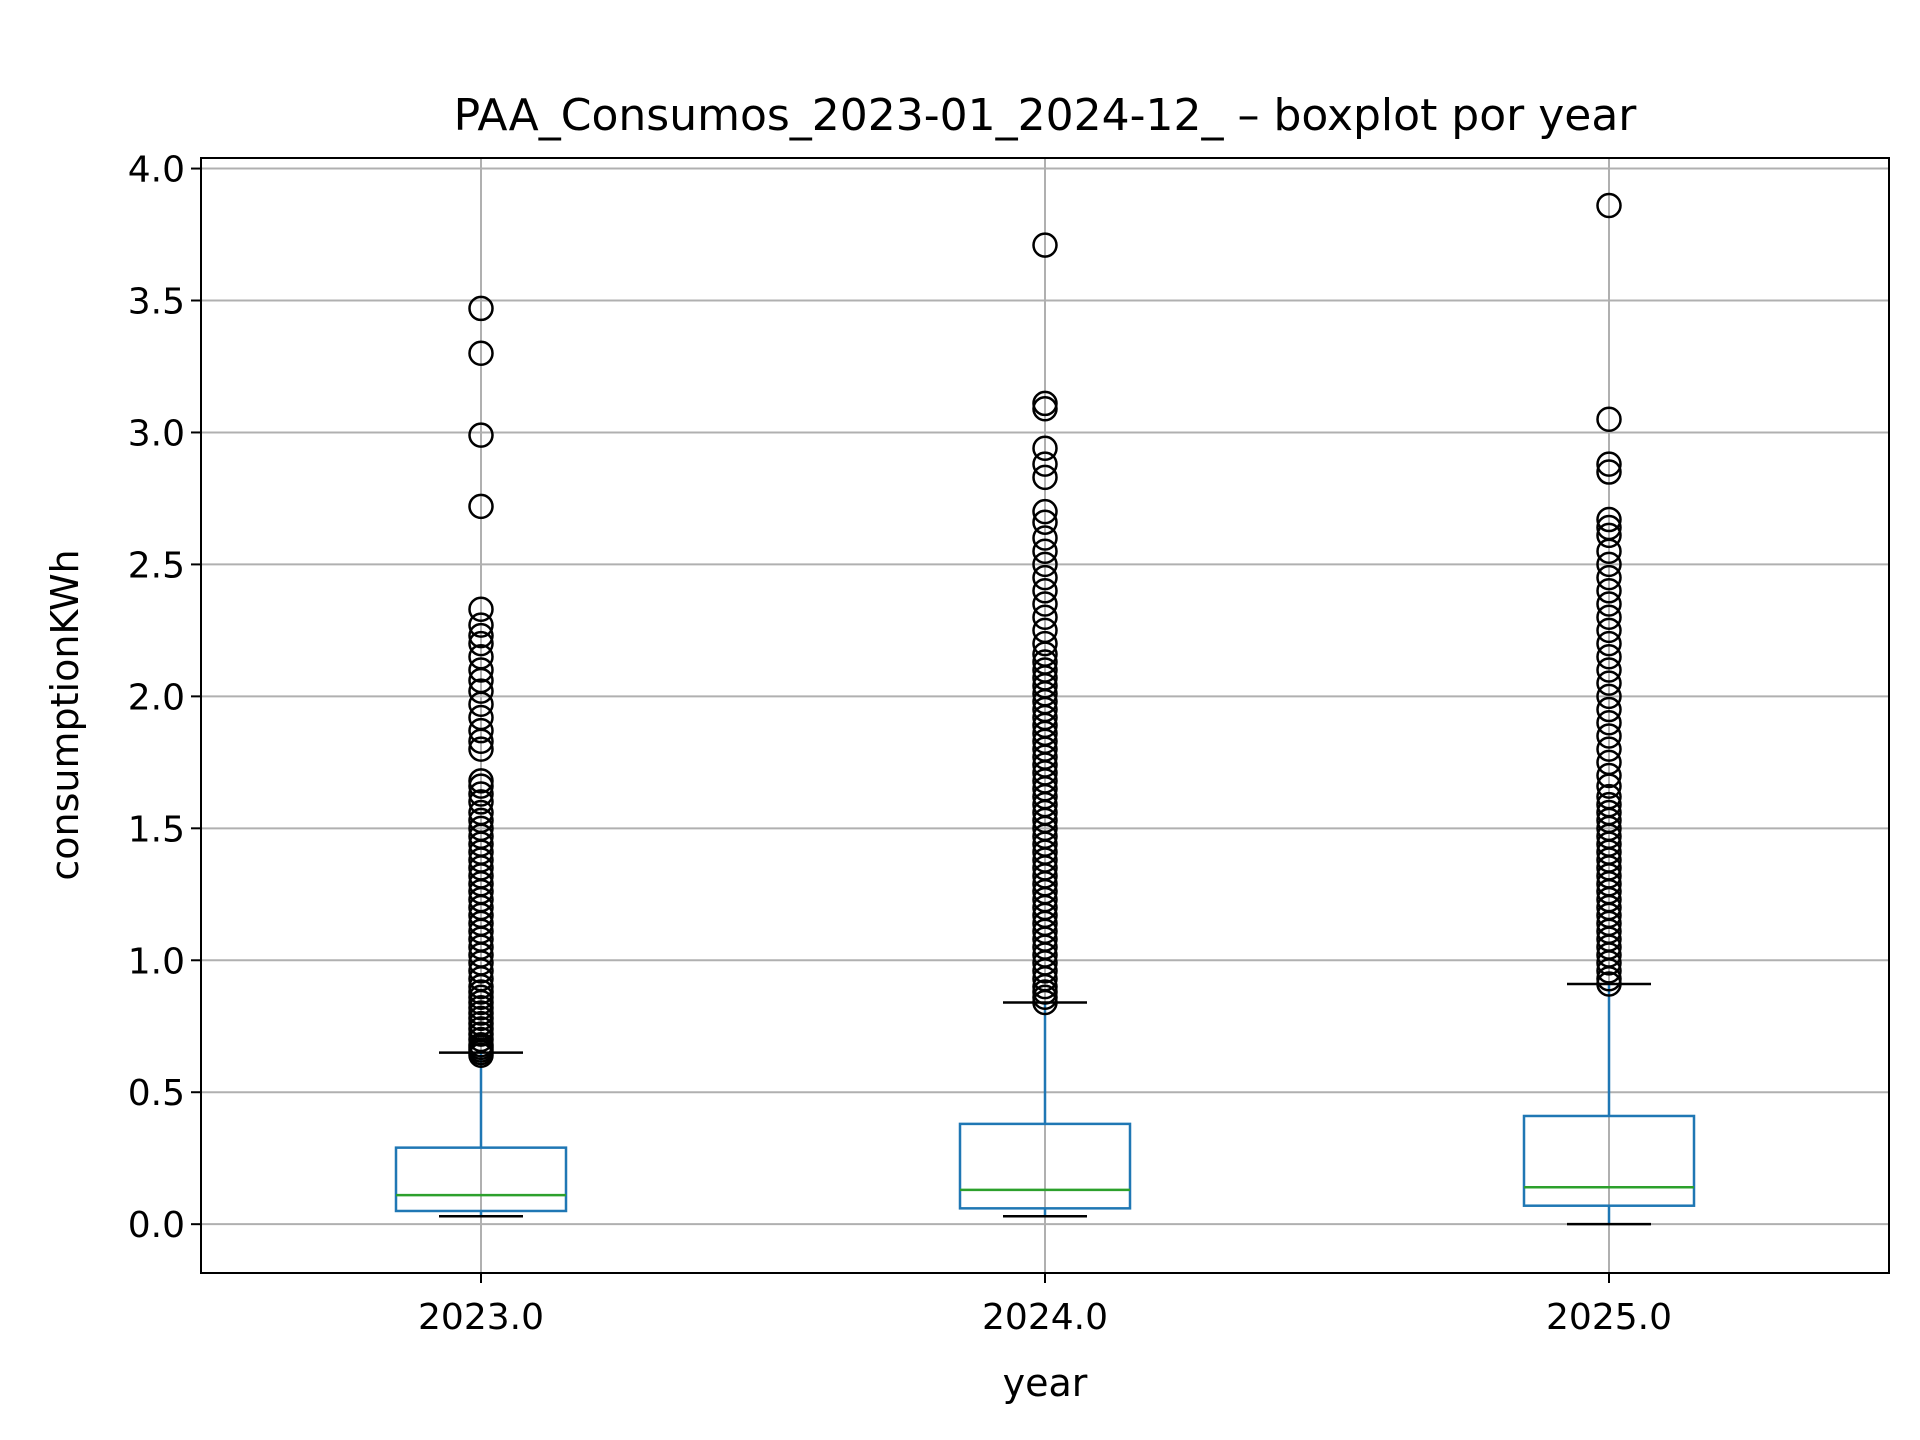  Describe the element at coordinates (1045, 725) in the screenshot. I see `box-group-2024.0` at that location.